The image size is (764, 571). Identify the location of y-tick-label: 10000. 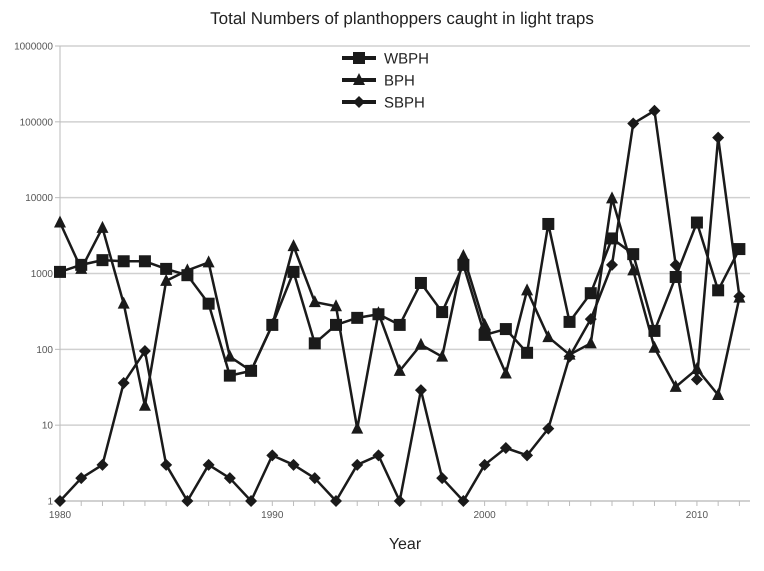
(39, 198).